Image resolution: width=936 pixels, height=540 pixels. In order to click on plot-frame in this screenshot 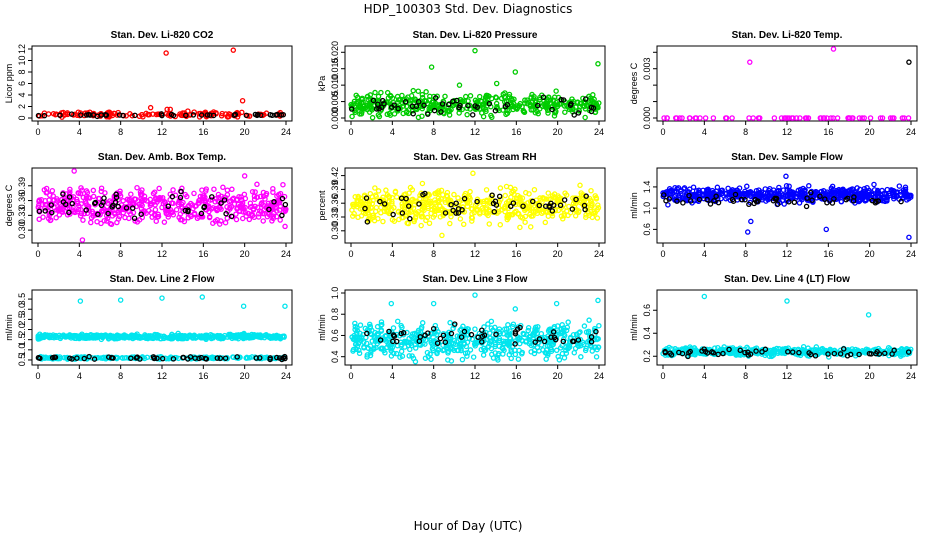, I will do `click(787, 205)`.